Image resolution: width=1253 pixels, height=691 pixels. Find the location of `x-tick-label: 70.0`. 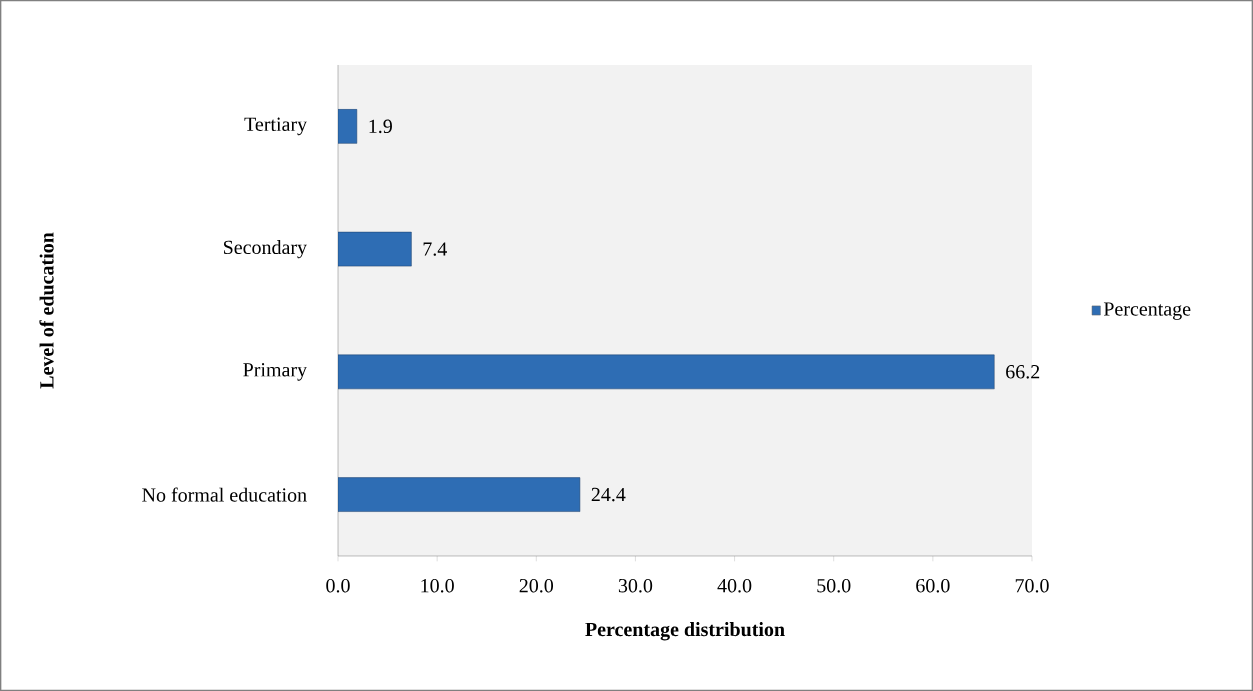

x-tick-label: 70.0 is located at coordinates (1032, 585).